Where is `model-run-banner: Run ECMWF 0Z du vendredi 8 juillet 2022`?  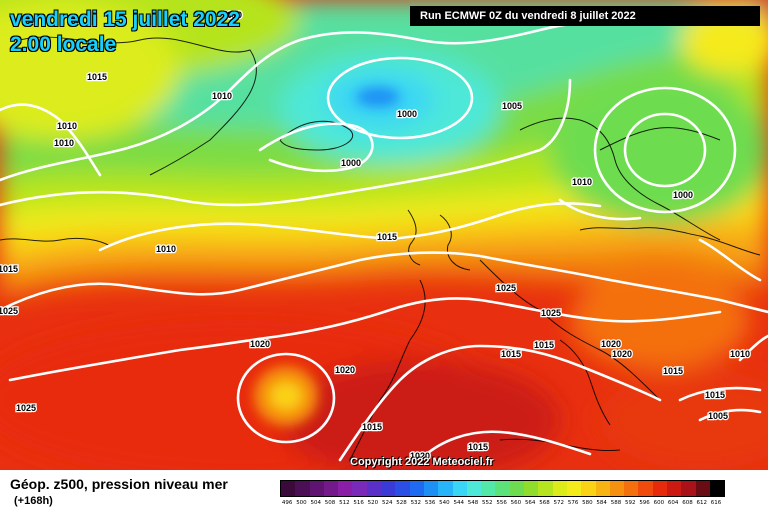
model-run-banner: Run ECMWF 0Z du vendredi 8 juillet 2022 is located at coordinates (585, 16).